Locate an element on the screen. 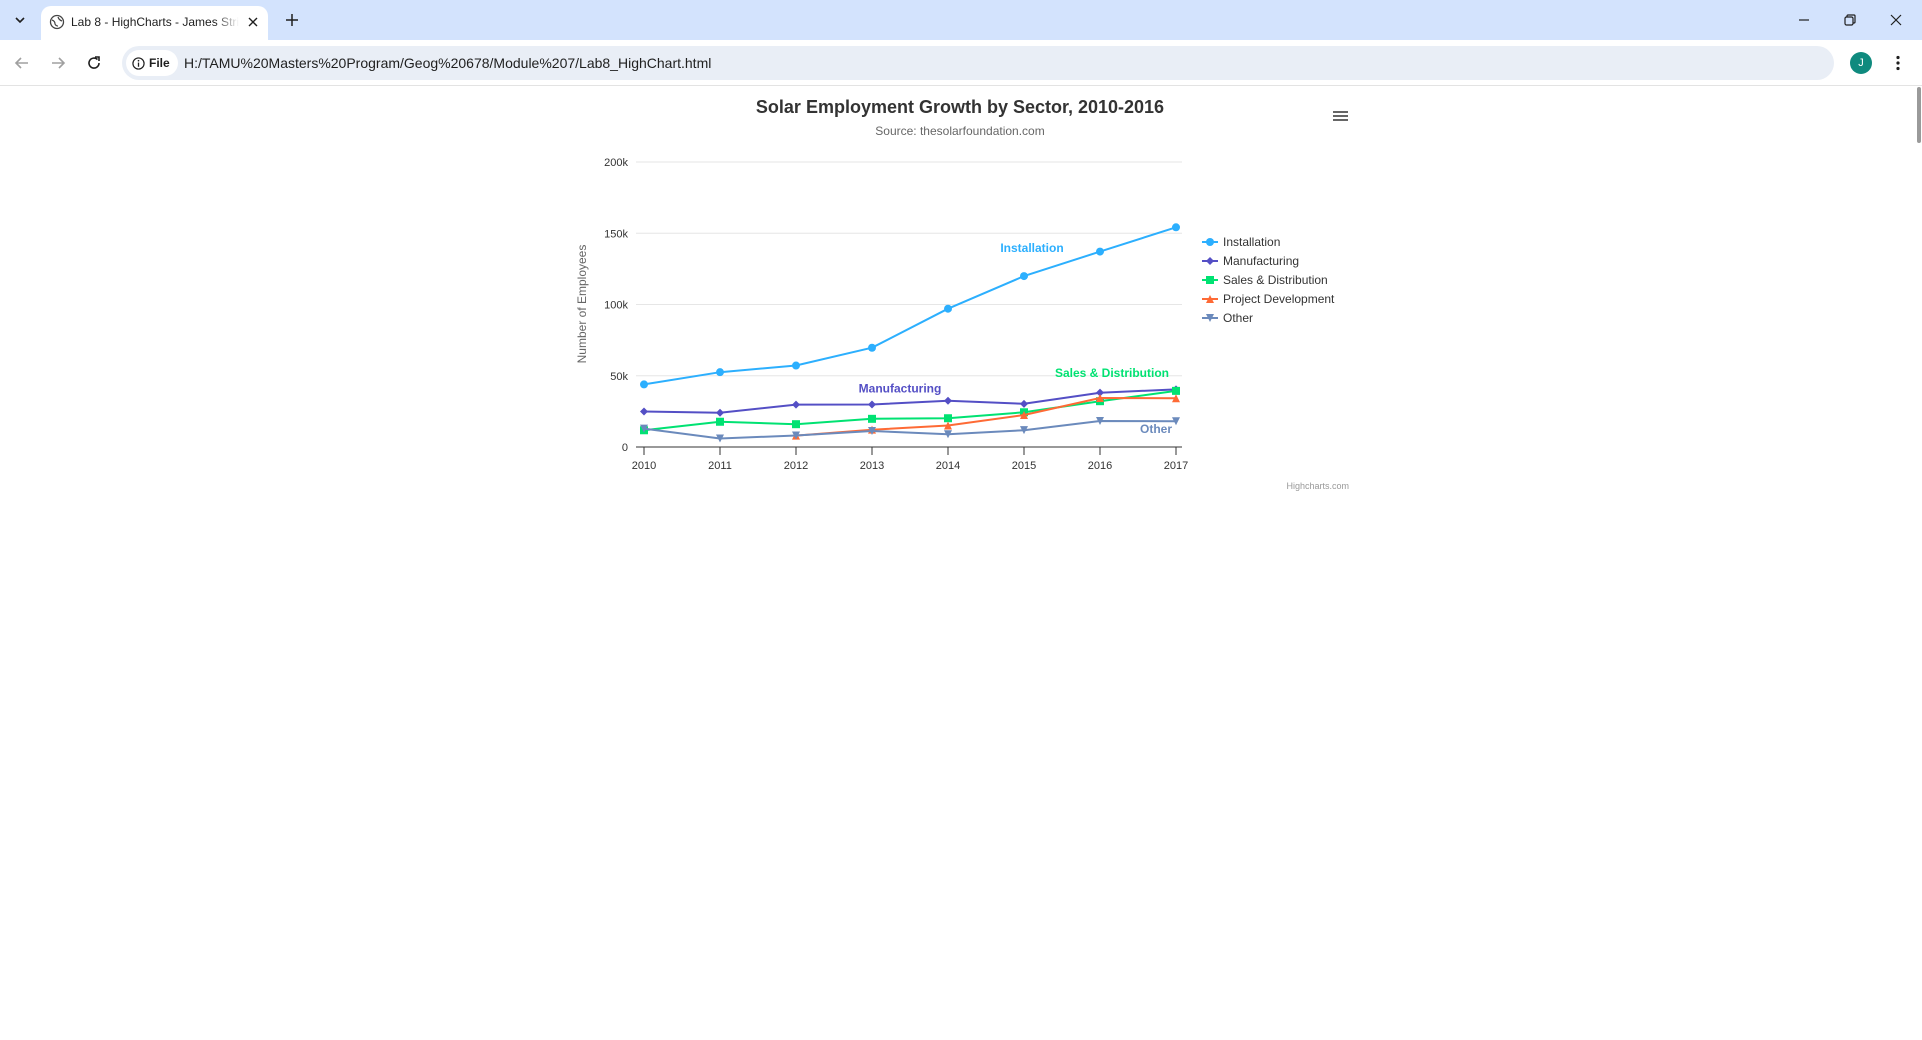 This screenshot has height=1040, width=1922. tab-search-button is located at coordinates (20, 20).